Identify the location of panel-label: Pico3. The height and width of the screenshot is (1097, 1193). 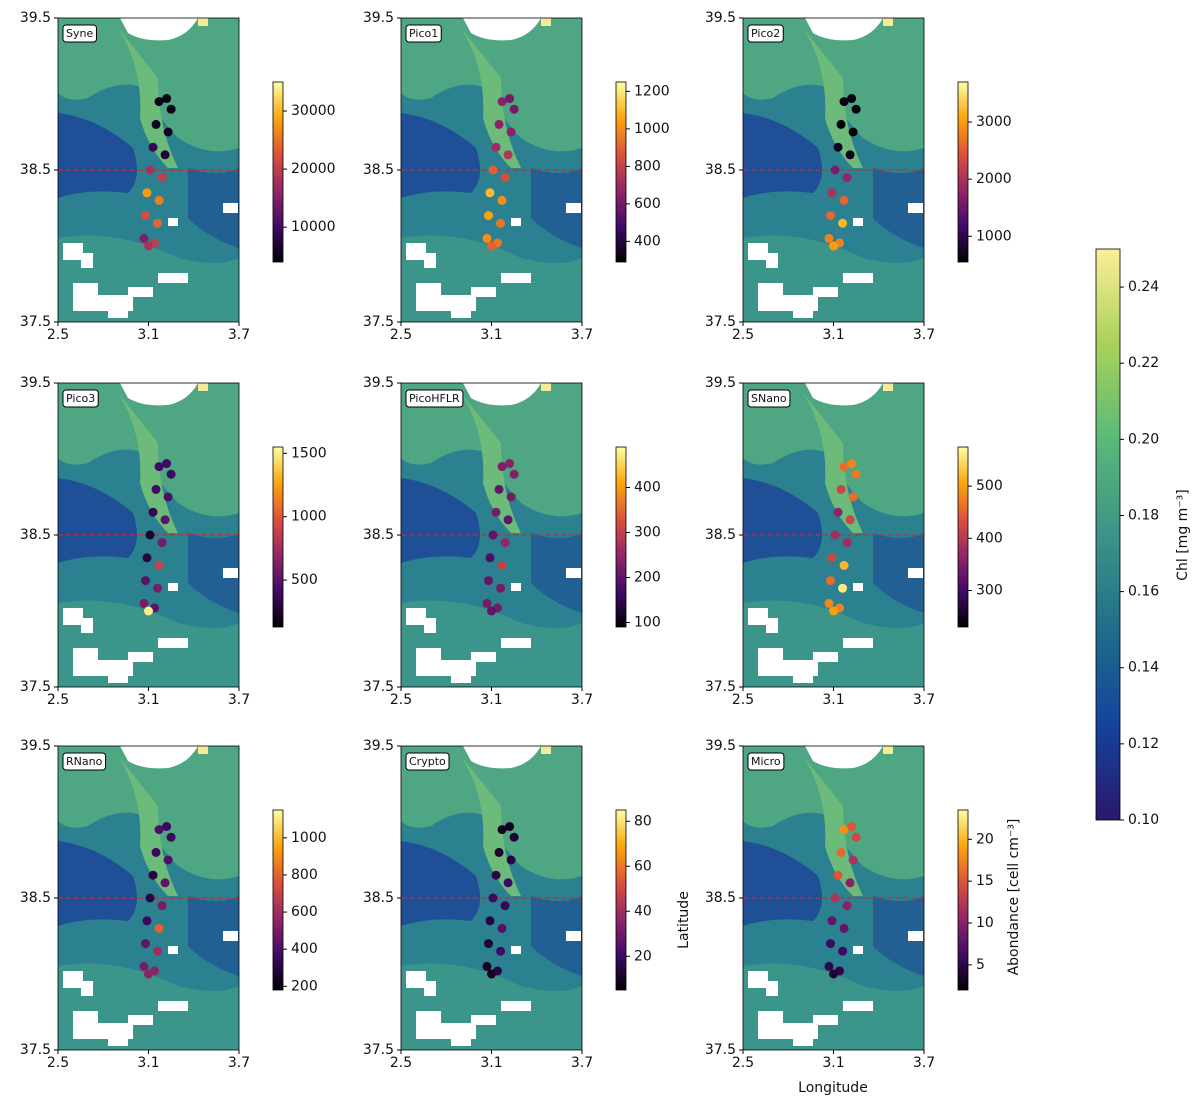
(80, 398).